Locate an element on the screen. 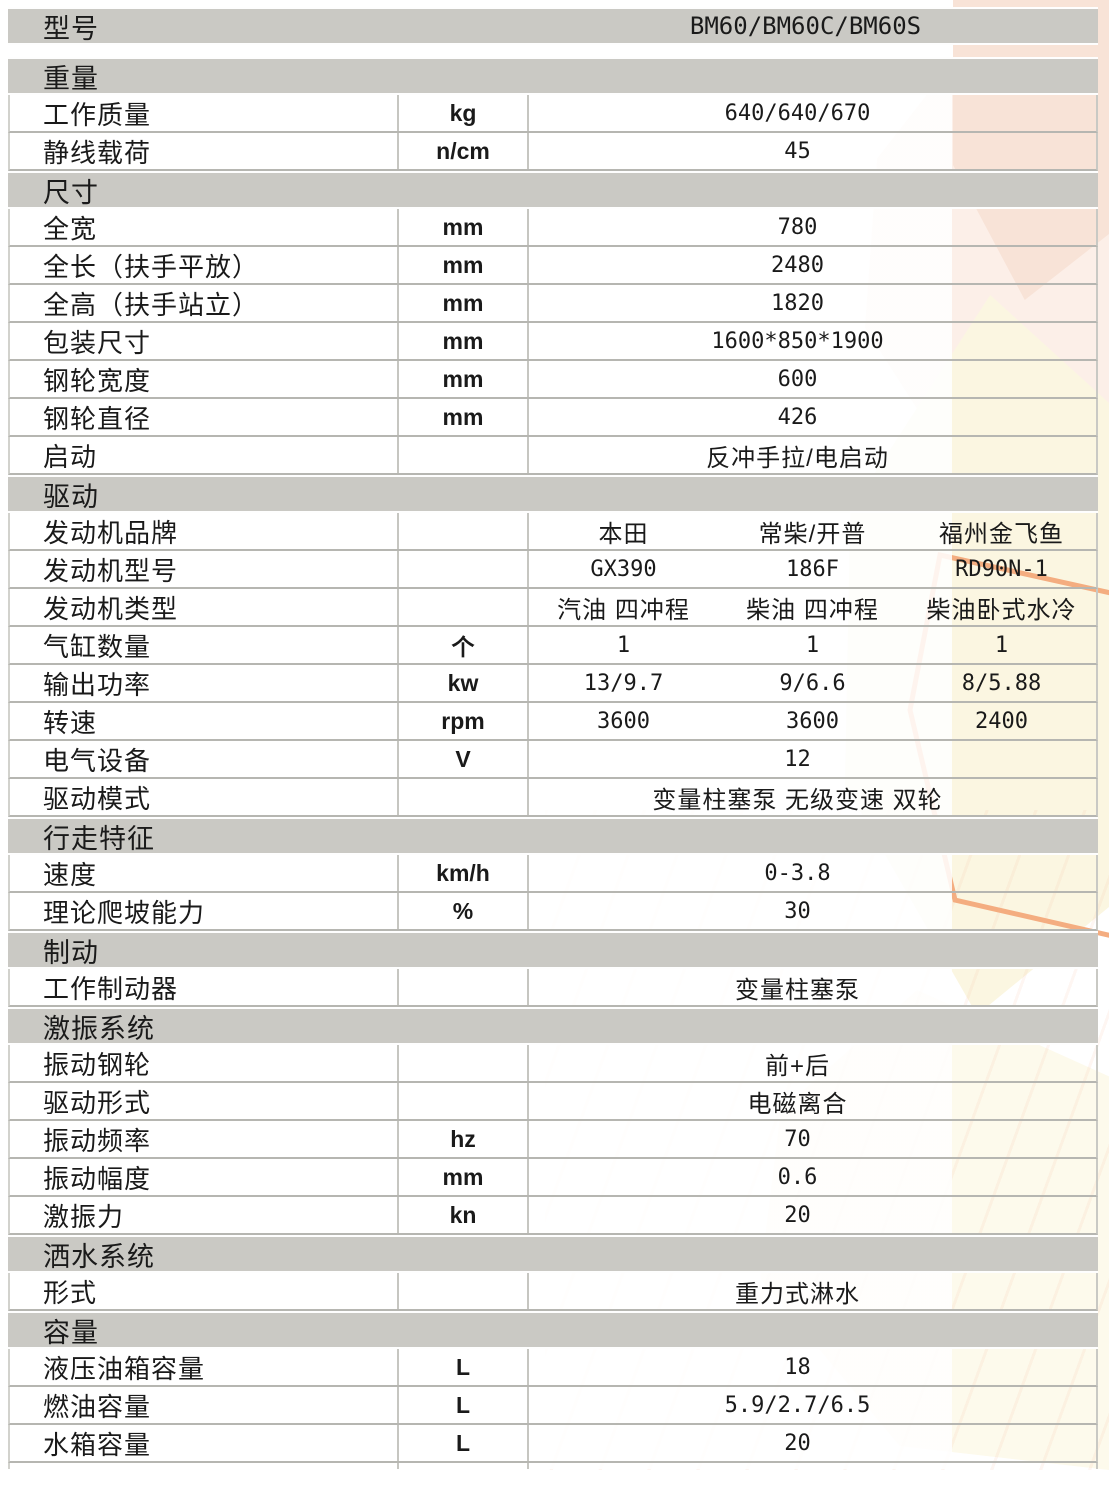  row-label: 激振力 is located at coordinates (203, 1215).